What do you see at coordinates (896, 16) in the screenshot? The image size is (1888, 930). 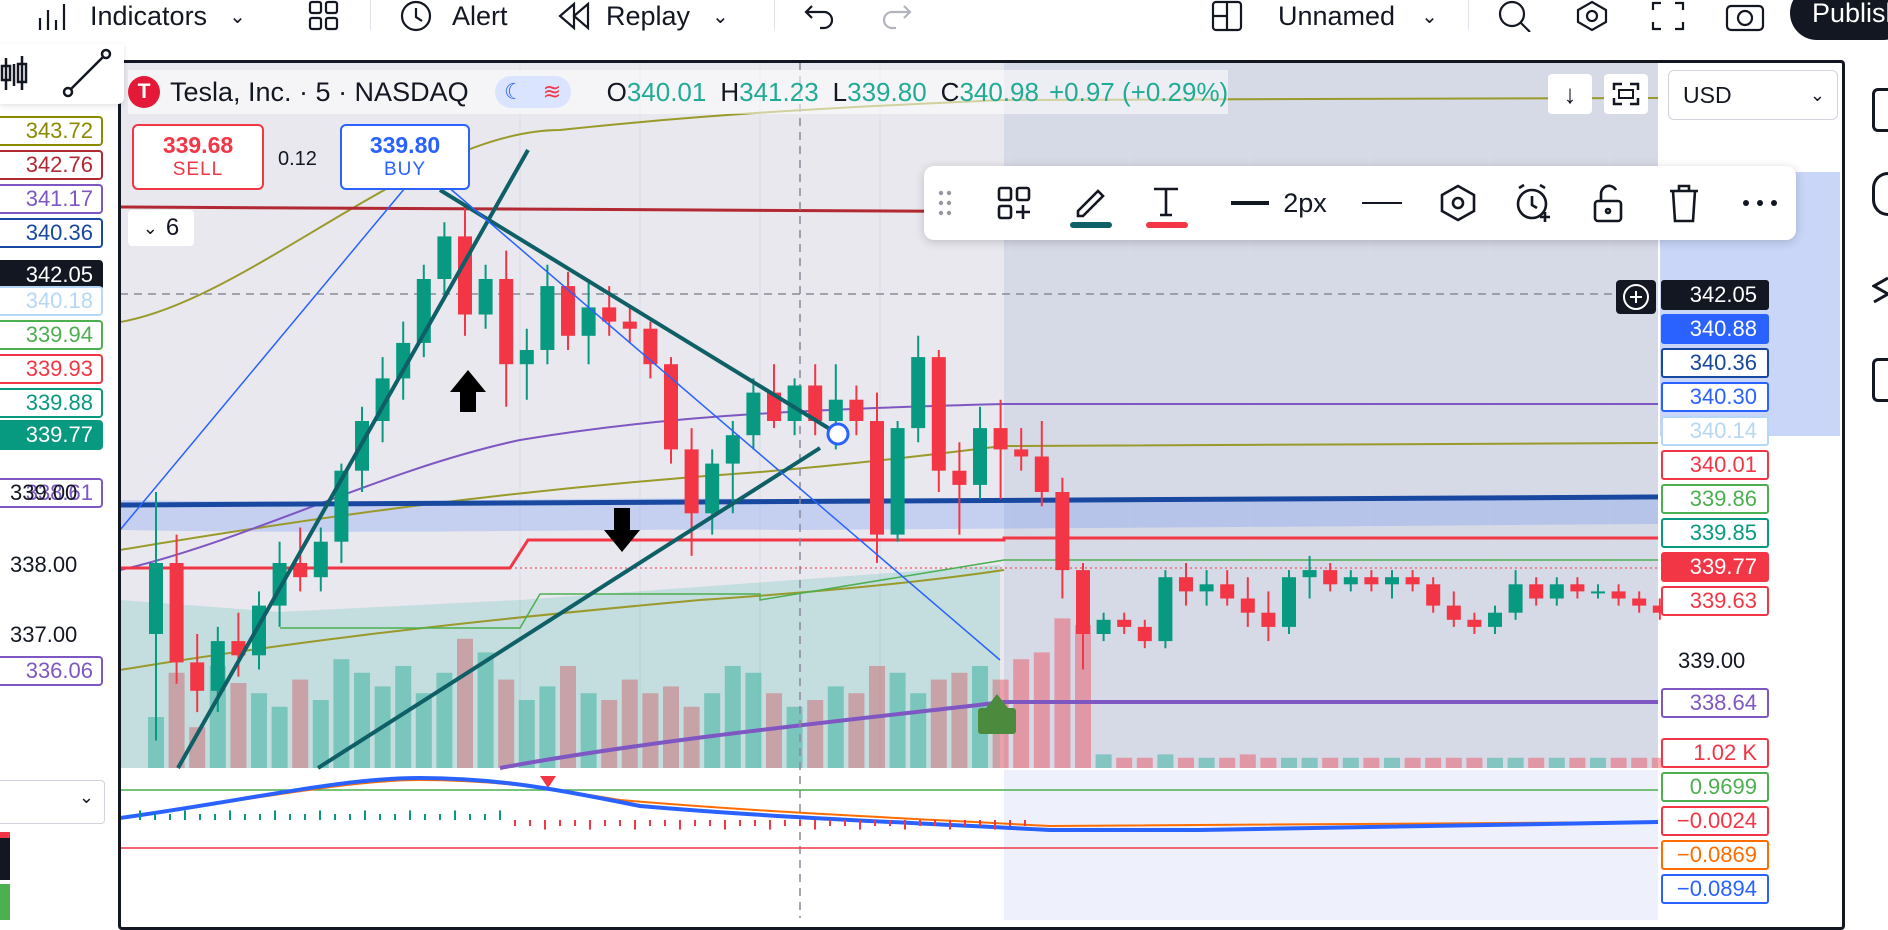 I see `redo-button` at bounding box center [896, 16].